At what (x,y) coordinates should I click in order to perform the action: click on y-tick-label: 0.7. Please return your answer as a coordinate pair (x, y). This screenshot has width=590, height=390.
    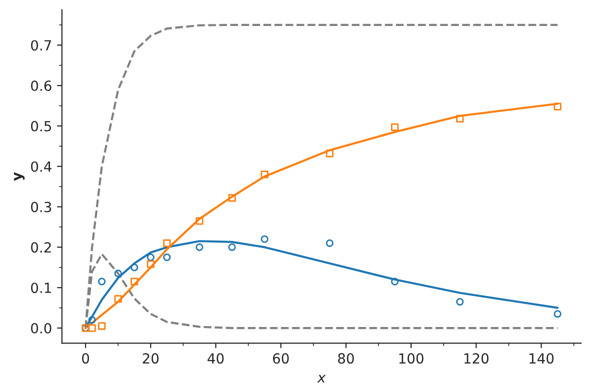
    Looking at the image, I should click on (41, 45).